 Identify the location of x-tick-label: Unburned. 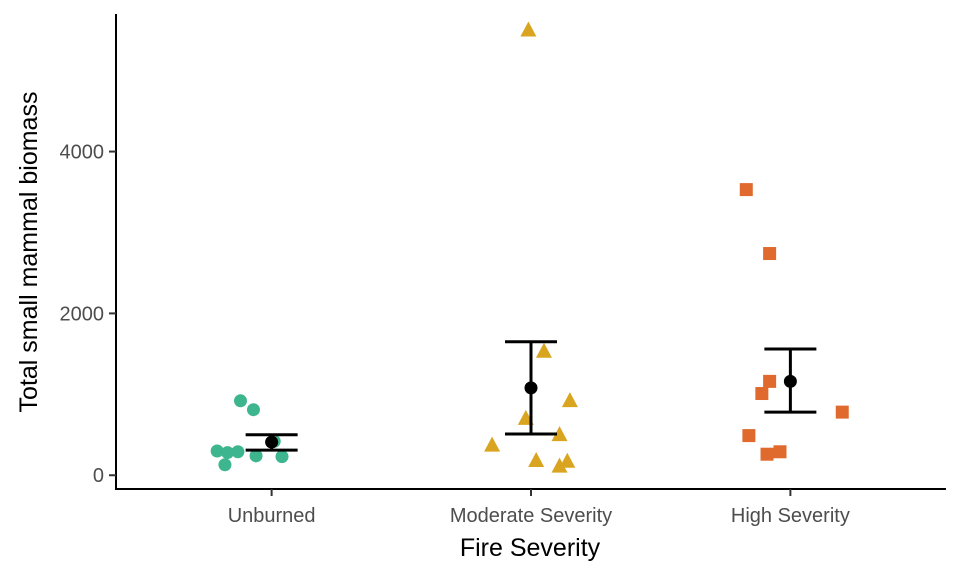
(272, 516).